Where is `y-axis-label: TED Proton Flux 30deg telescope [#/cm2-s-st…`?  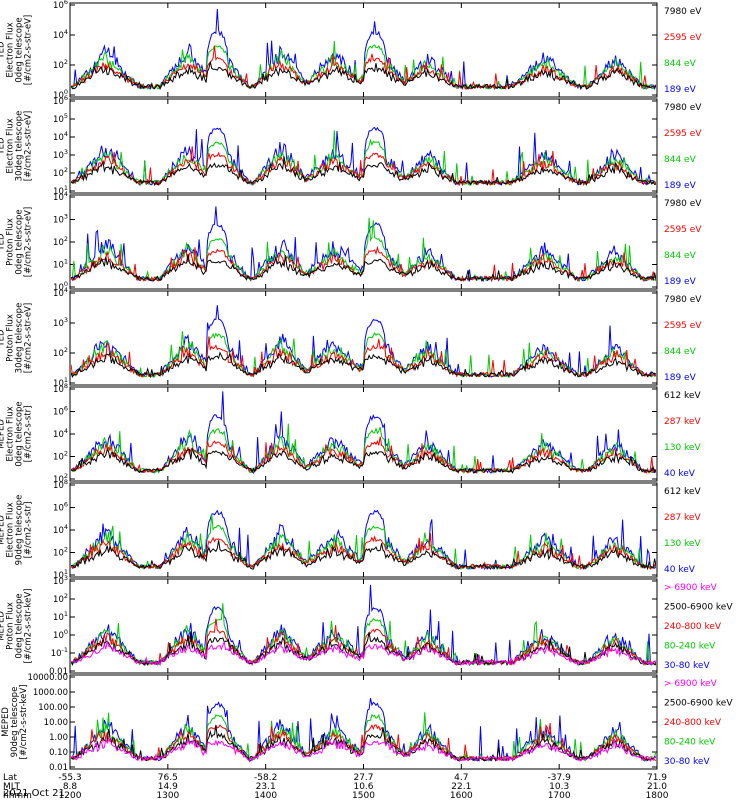 y-axis-label: TED Proton Flux 30deg telescope [#/cm2-s-st… is located at coordinates (17, 338).